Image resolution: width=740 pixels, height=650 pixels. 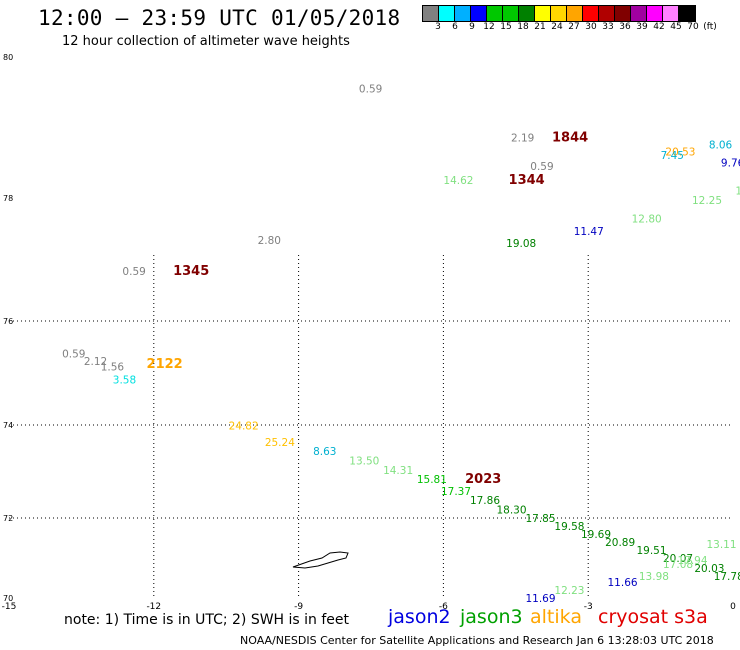 What do you see at coordinates (438, 27) in the screenshot?
I see `colorbar-label: 3` at bounding box center [438, 27].